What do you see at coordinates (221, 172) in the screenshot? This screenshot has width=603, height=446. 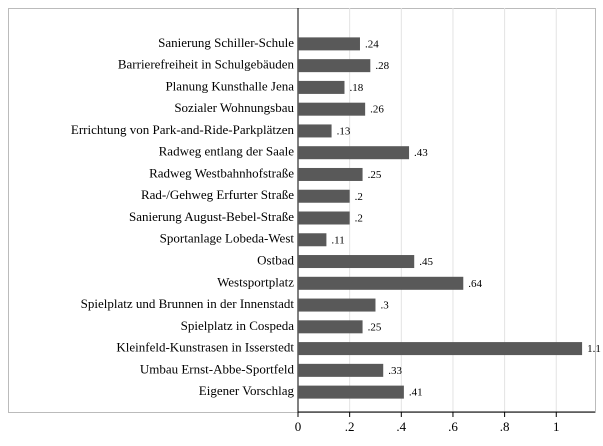 I see `y-tick-label: Radweg Westbahnhofstraße` at bounding box center [221, 172].